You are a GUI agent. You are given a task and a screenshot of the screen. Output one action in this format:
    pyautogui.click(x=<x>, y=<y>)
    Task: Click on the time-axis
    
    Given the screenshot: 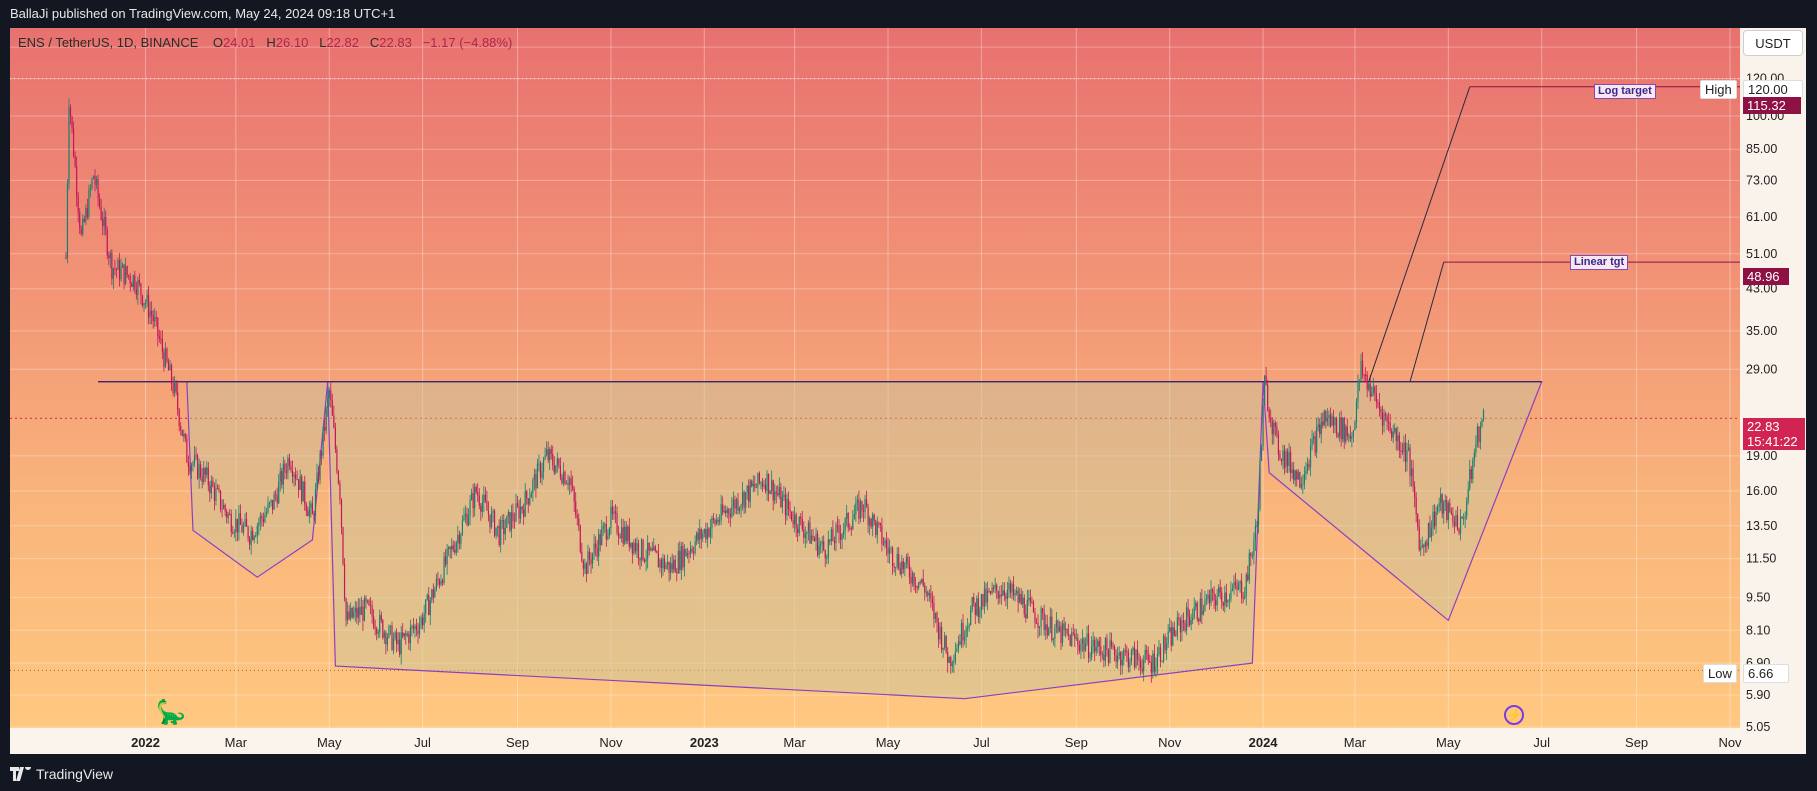 What is the action you would take?
    pyautogui.click(x=875, y=741)
    